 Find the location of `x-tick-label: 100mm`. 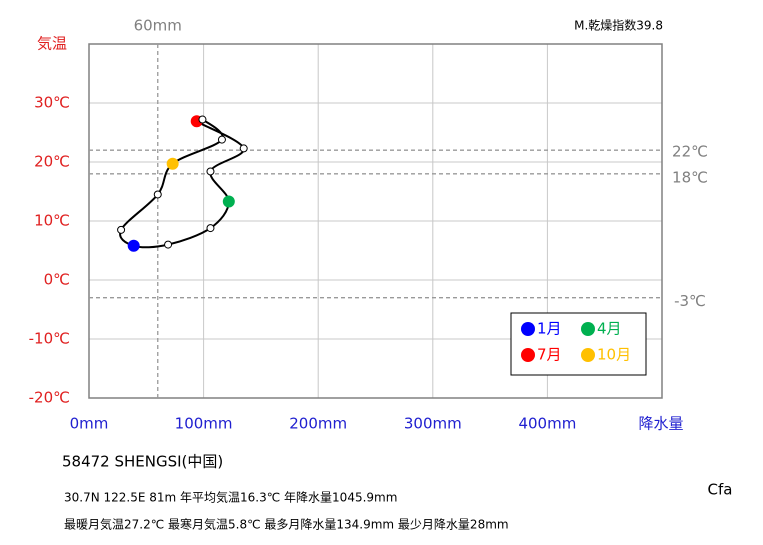

x-tick-label: 100mm is located at coordinates (204, 424).